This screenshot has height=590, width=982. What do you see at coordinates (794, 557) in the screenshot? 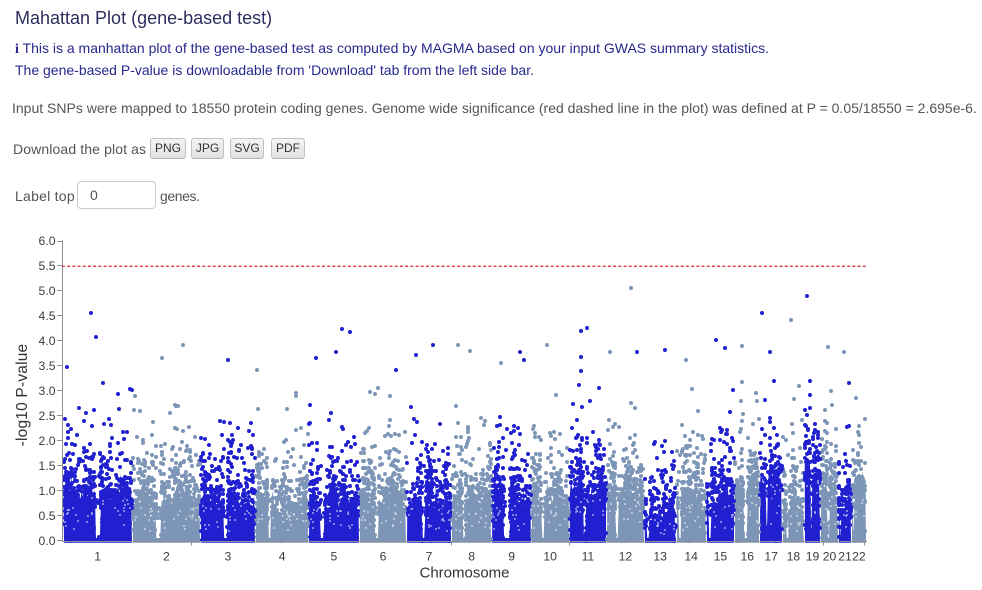
I see `svg-text: 18` at bounding box center [794, 557].